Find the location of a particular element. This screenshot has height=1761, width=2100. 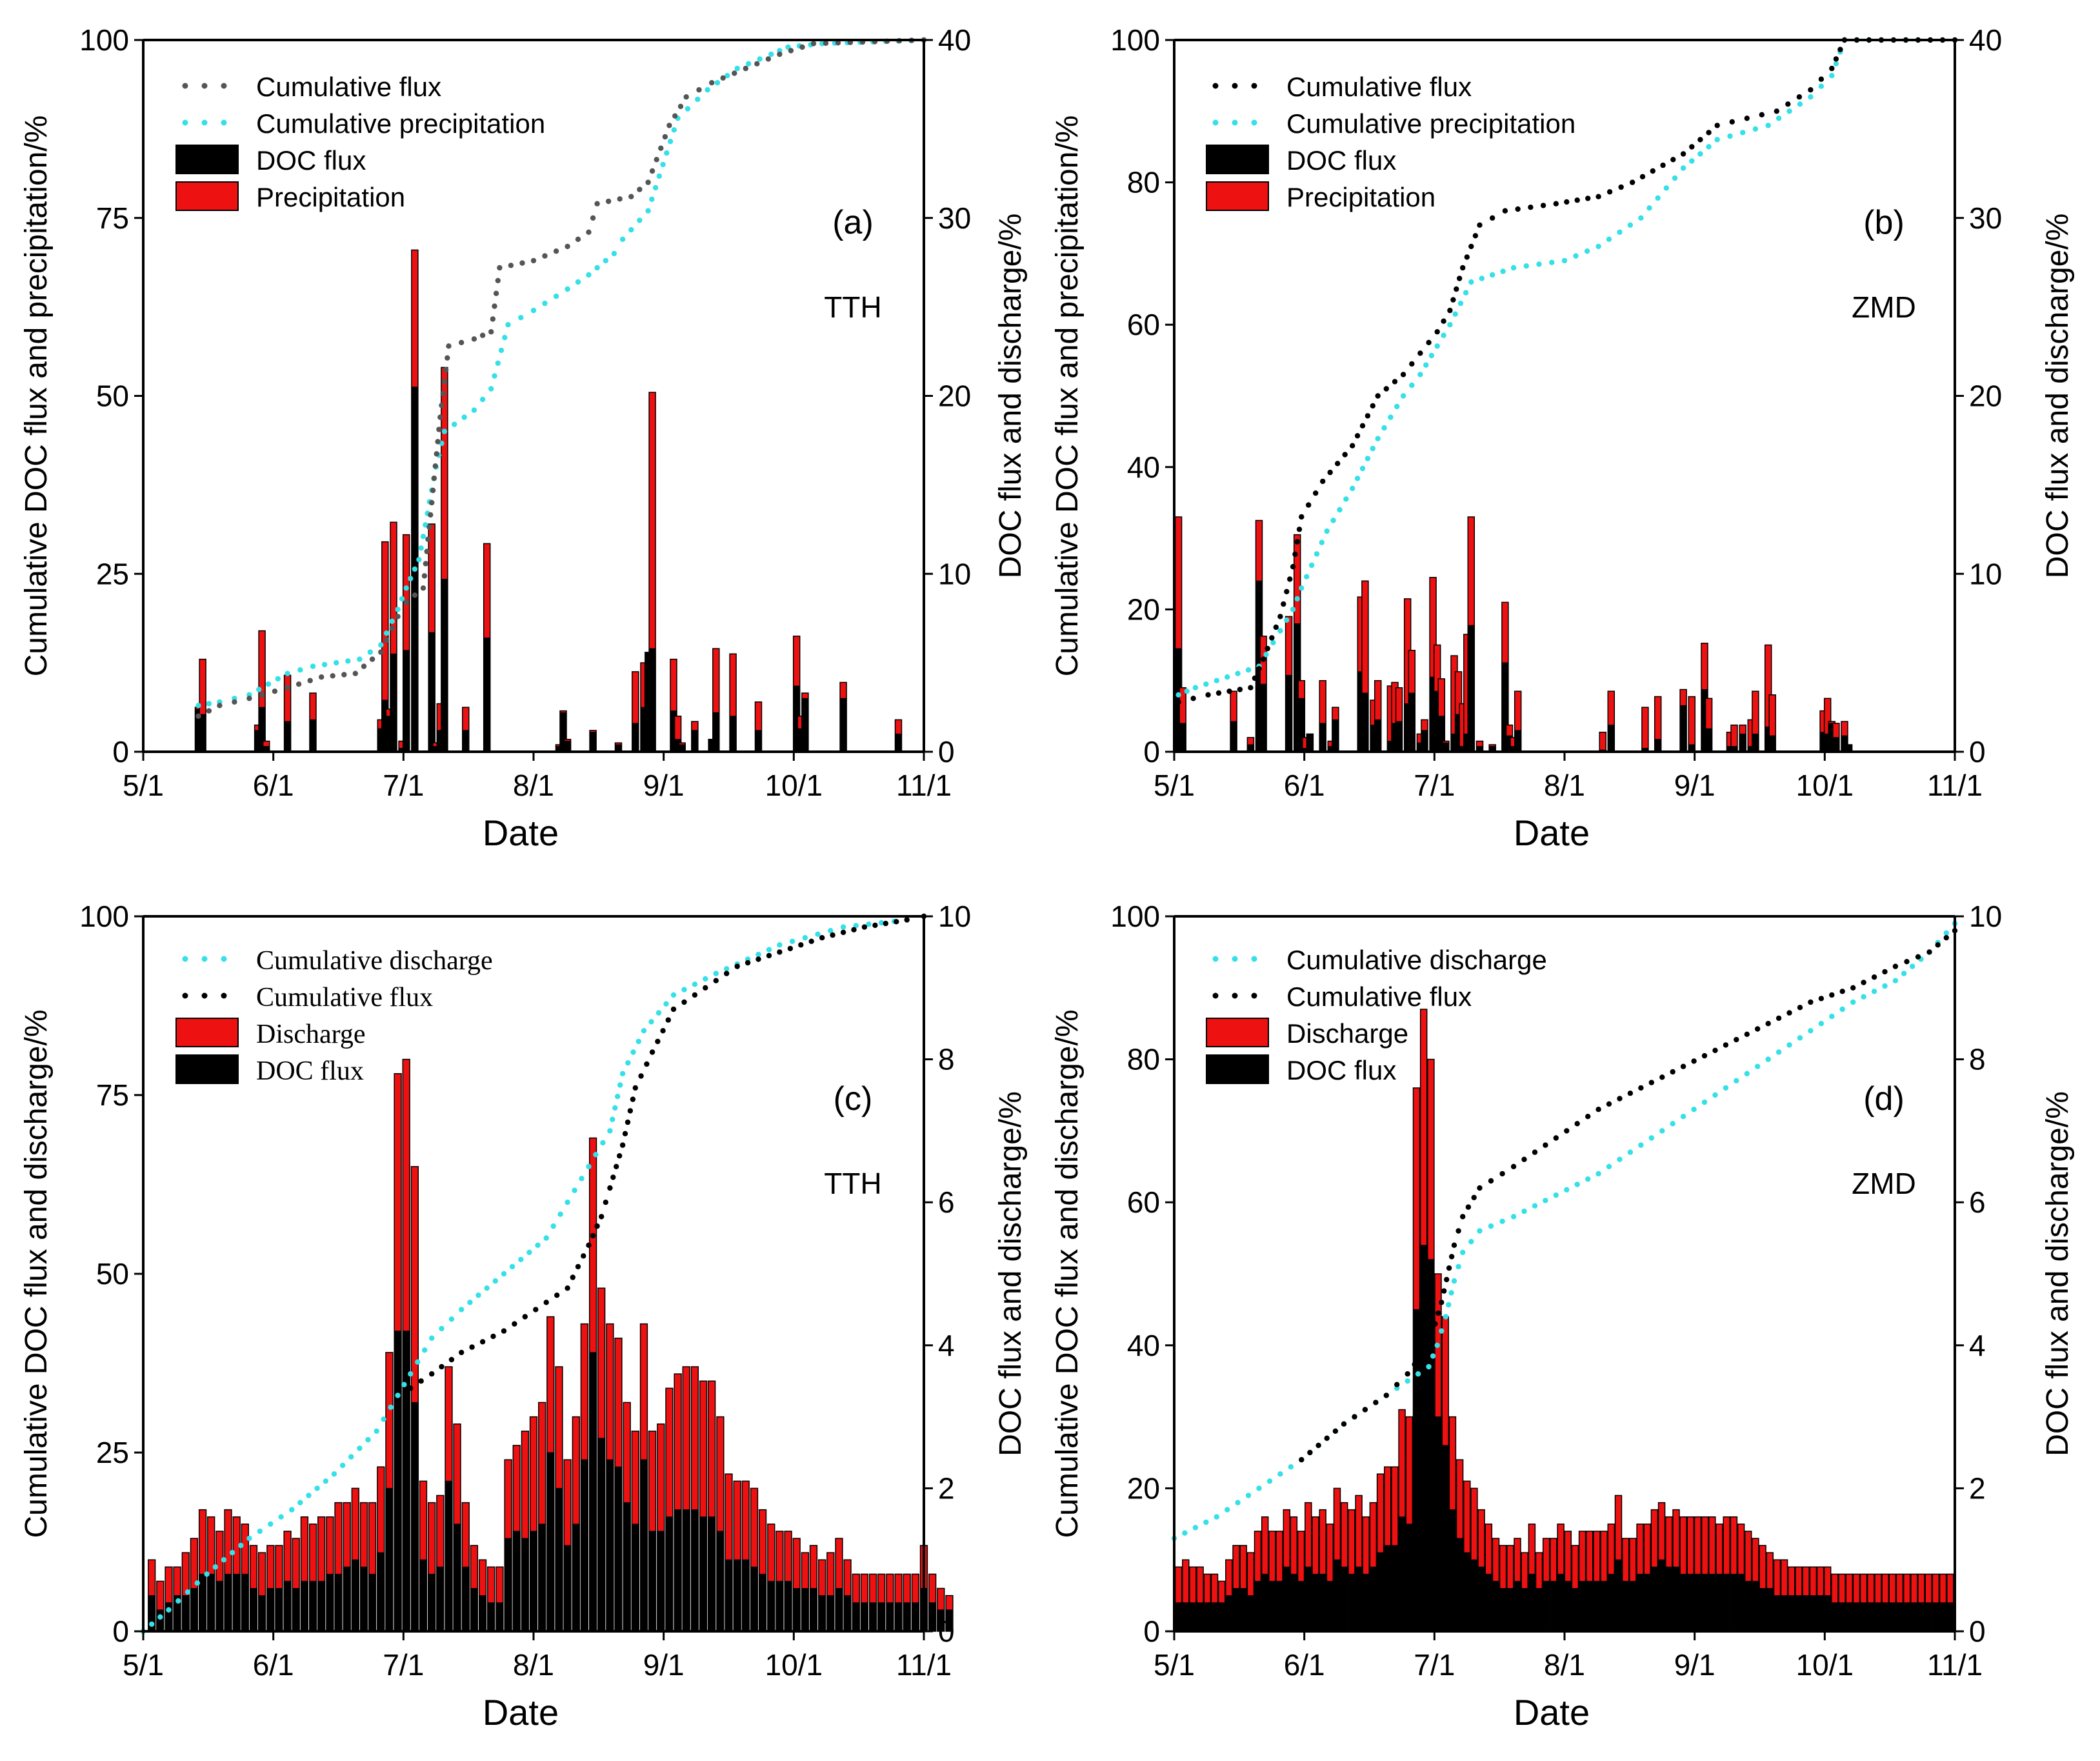

y-tick-label-right: 4 is located at coordinates (946, 1345).